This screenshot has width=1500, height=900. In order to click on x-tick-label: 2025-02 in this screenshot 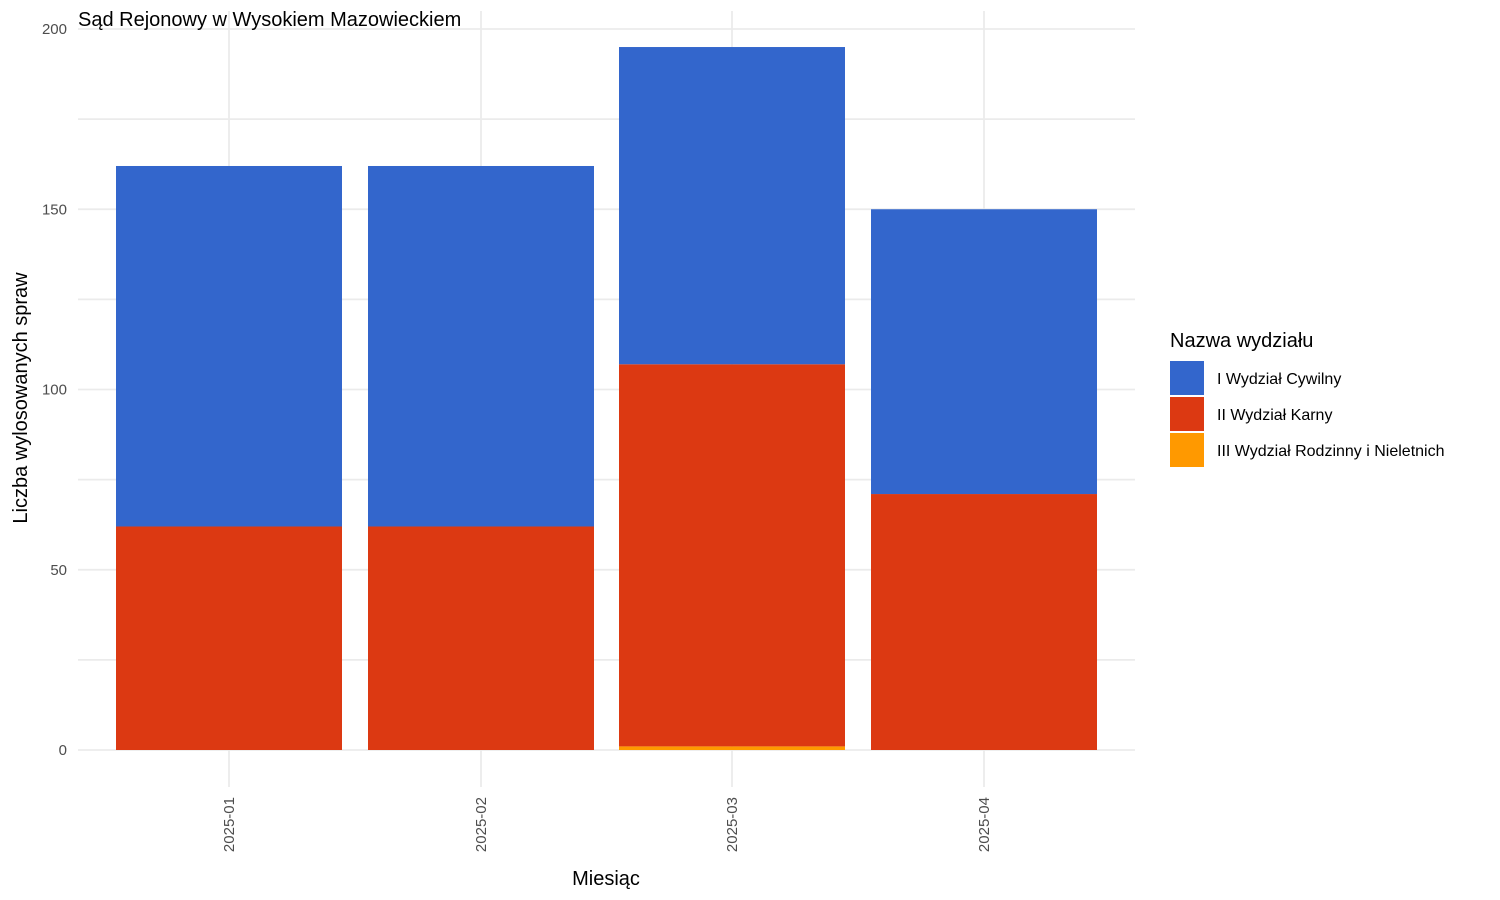, I will do `click(481, 824)`.